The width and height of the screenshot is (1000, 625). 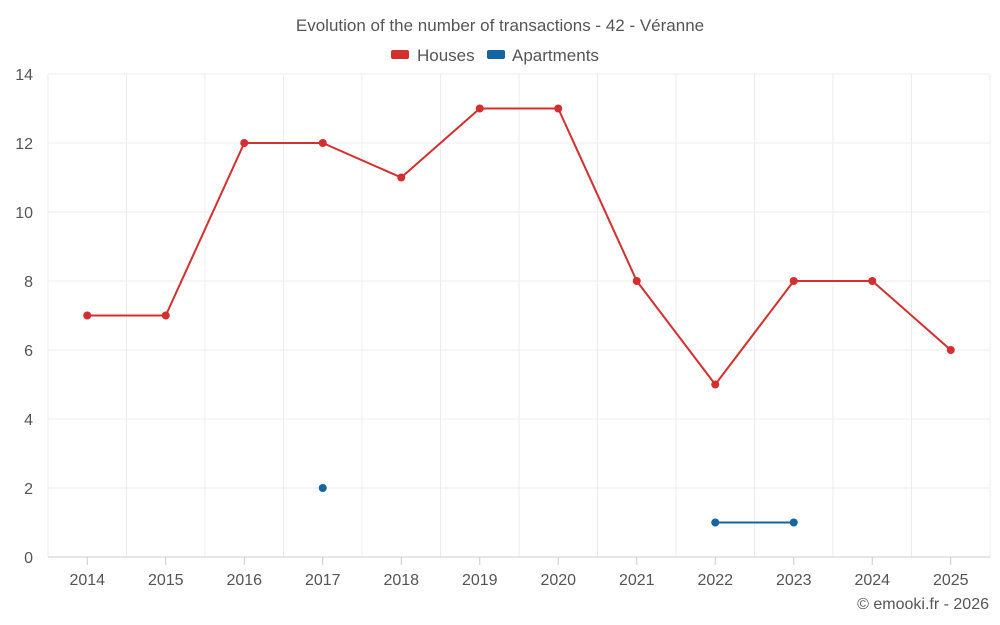 I want to click on y-tick-label: 10, so click(x=24, y=213).